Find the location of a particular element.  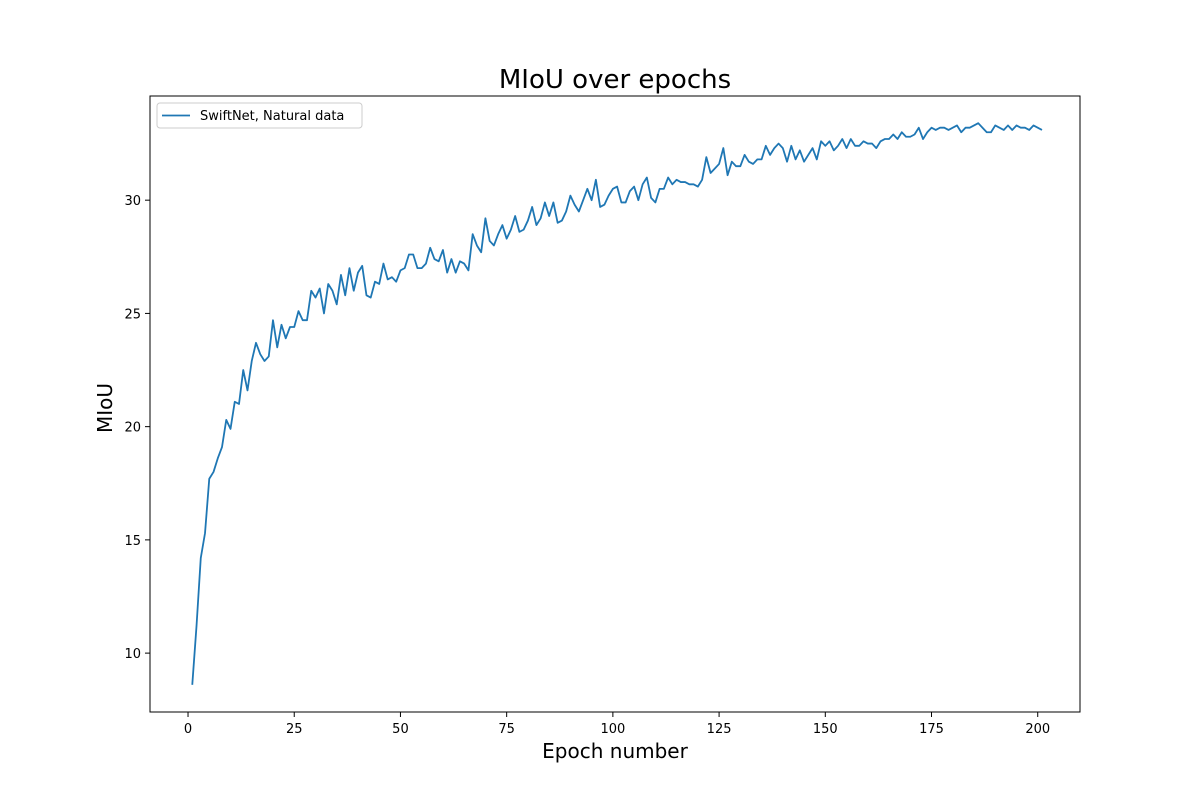

x-axis-label: Epoch number is located at coordinates (615, 751).